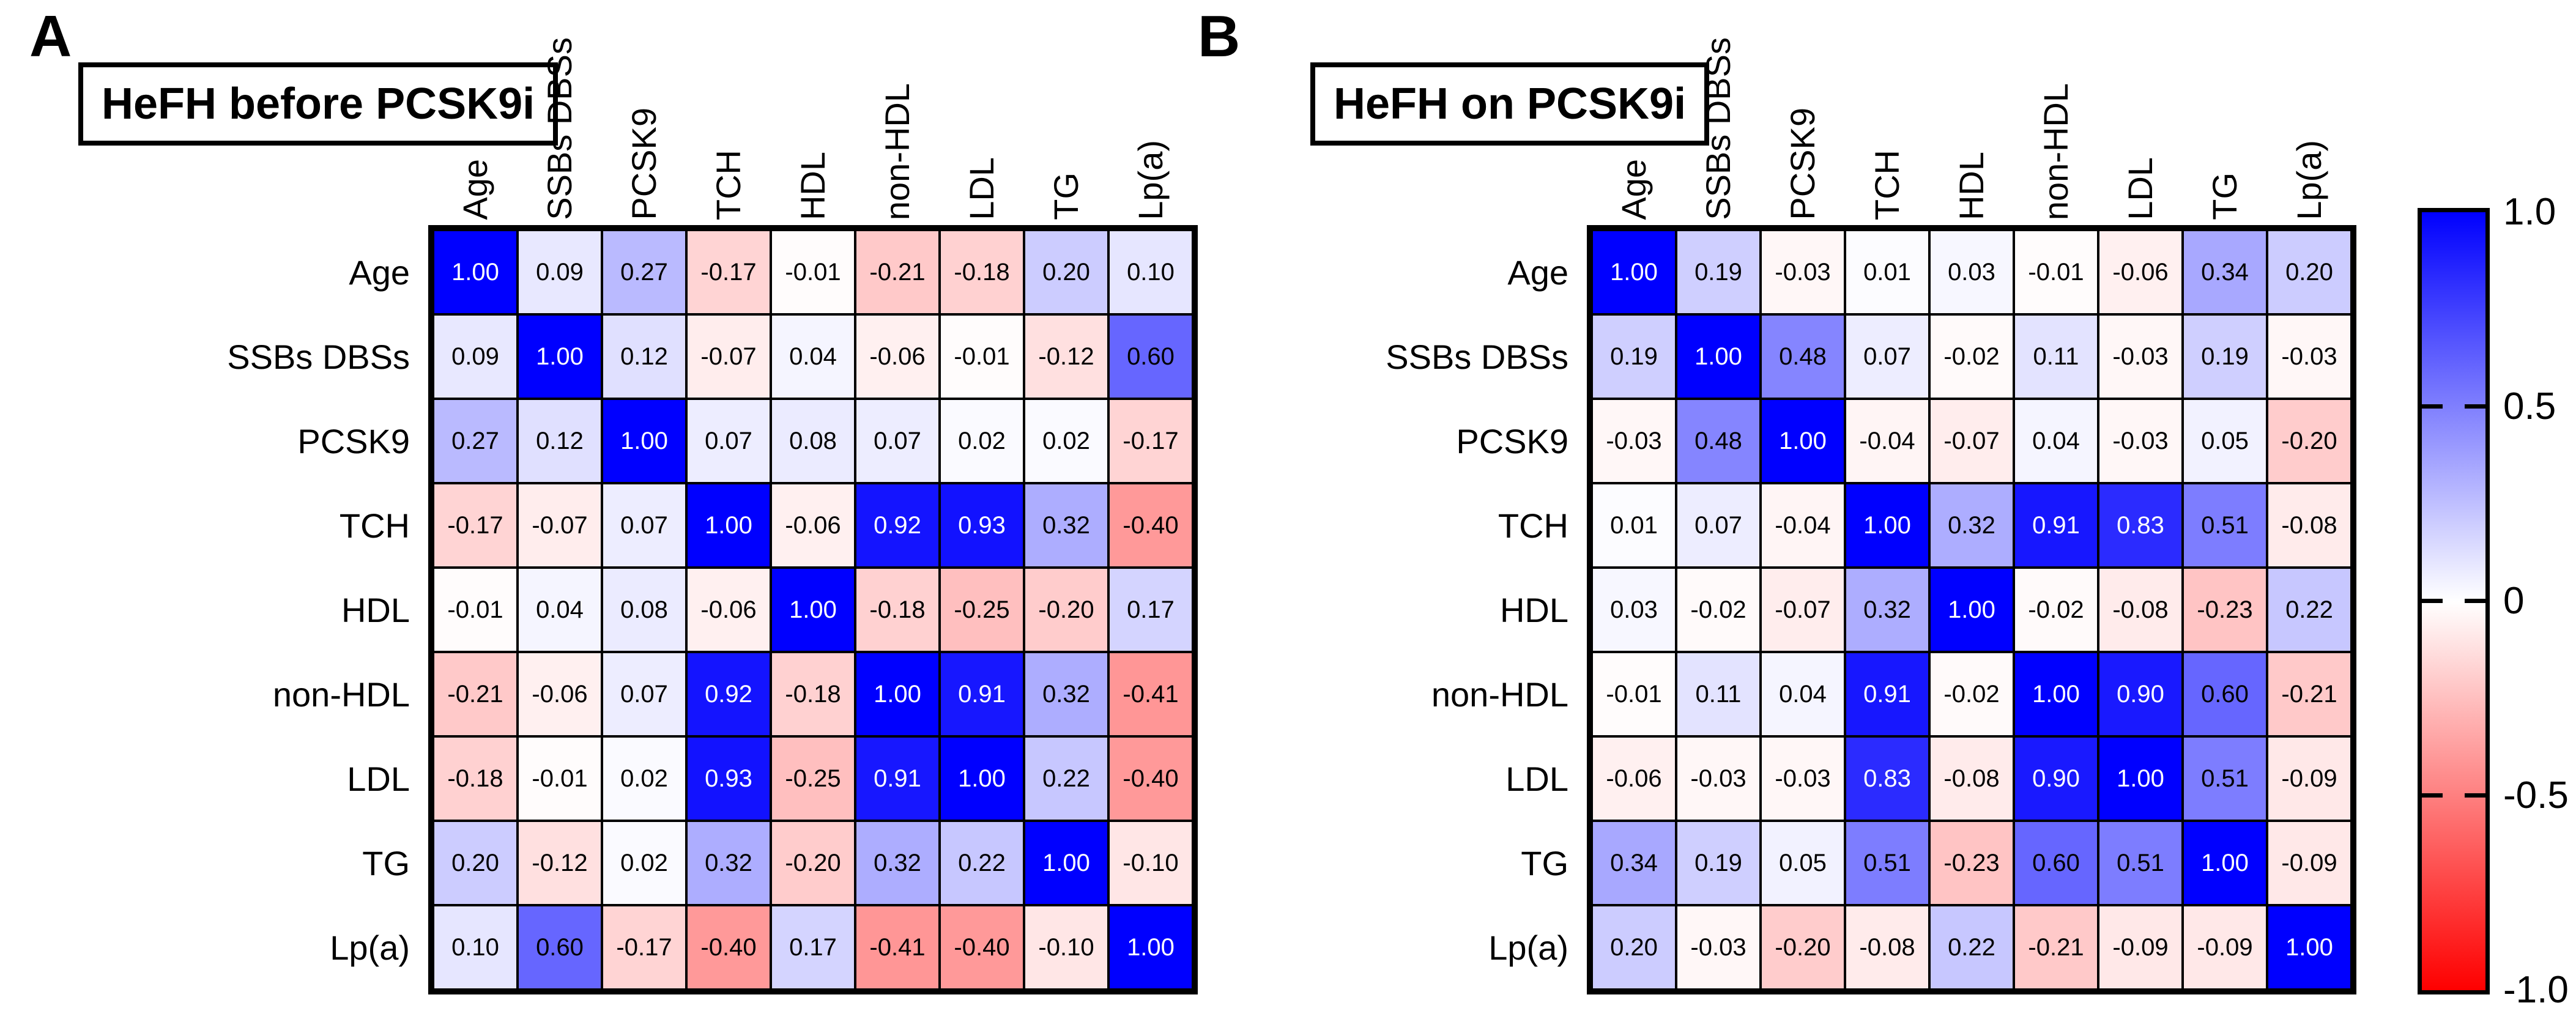 Image resolution: width=2576 pixels, height=1022 pixels. I want to click on heatmap-cell: 0.12, so click(560, 441).